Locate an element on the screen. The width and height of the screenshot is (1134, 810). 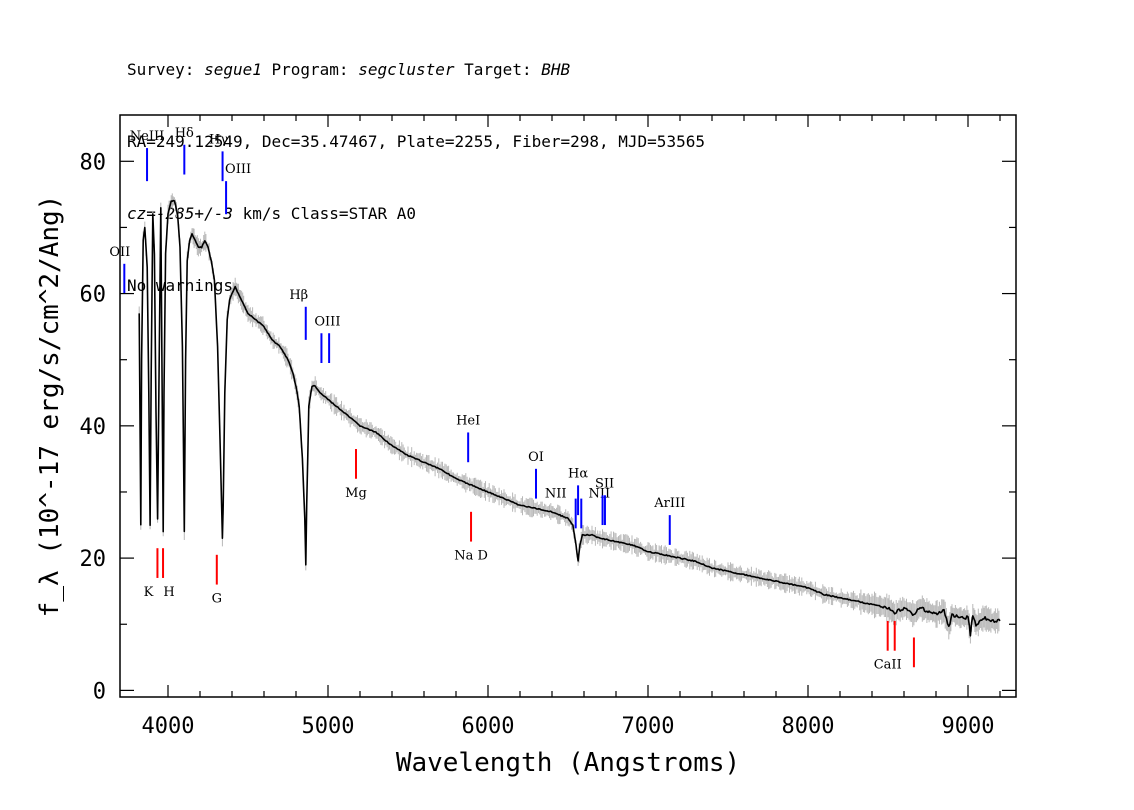
line-marker-label: NeIII is located at coordinates (147, 136).